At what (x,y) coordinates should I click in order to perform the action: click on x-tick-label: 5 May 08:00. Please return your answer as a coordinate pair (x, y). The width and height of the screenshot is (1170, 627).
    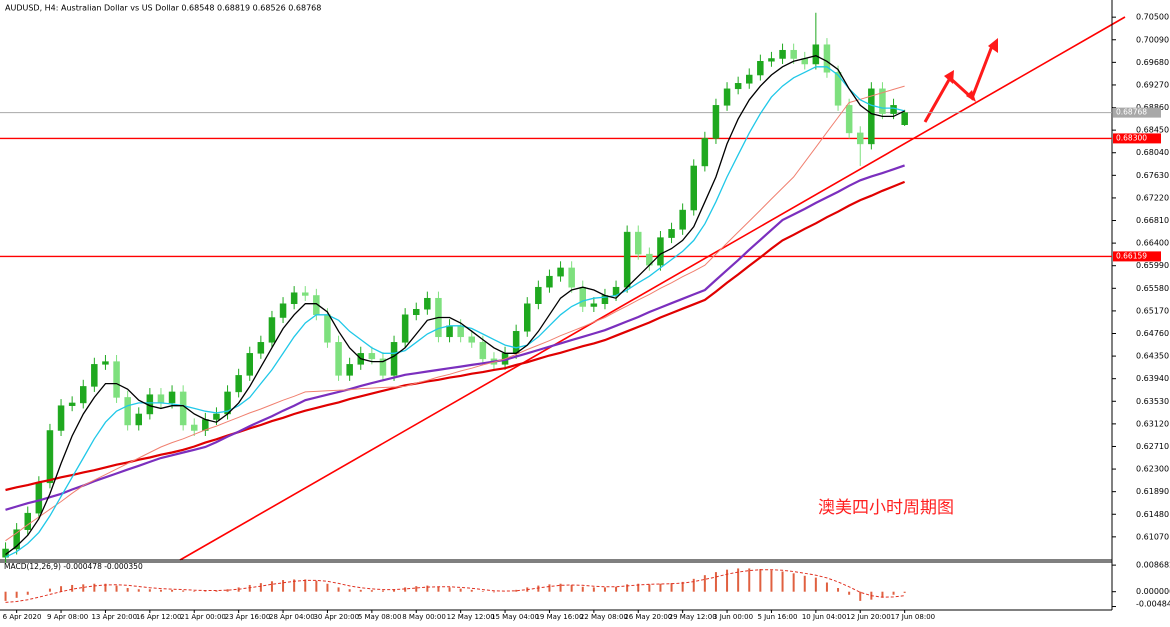
    Looking at the image, I should click on (380, 617).